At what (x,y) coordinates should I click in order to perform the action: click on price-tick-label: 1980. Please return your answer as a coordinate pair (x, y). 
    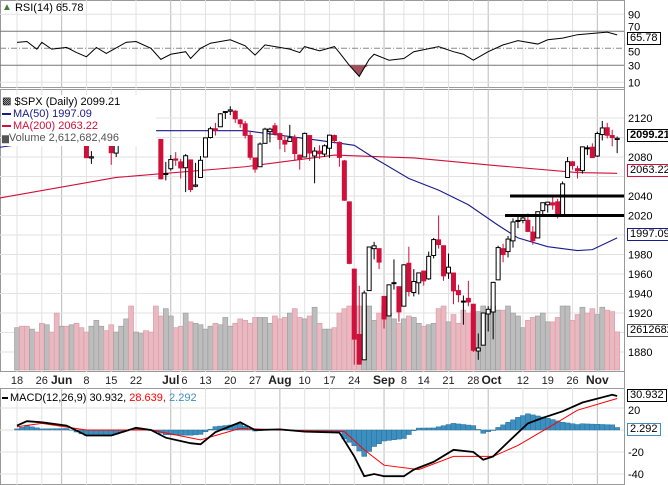
    Looking at the image, I should click on (640, 256).